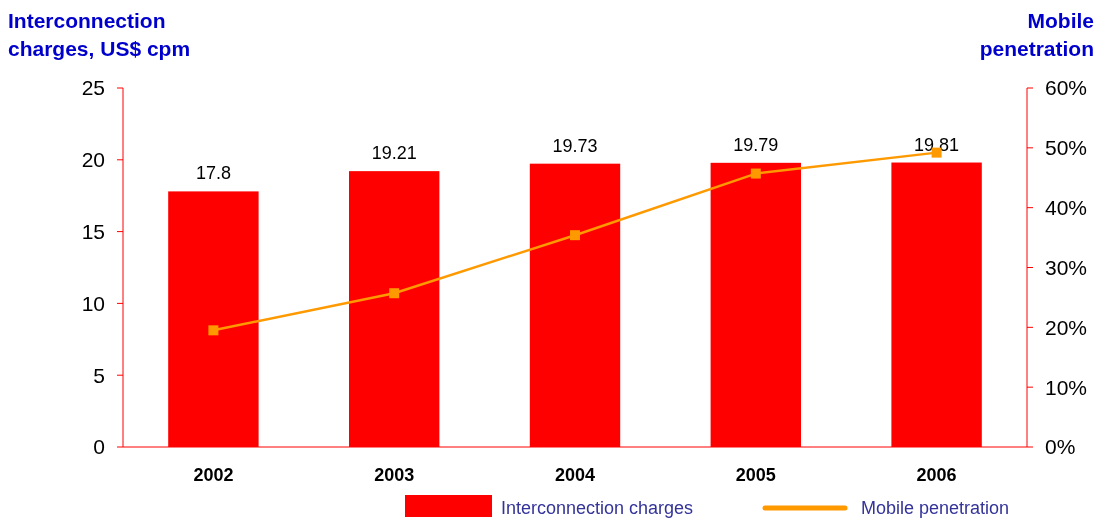  I want to click on y2-tick-label: 30%, so click(1066, 267).